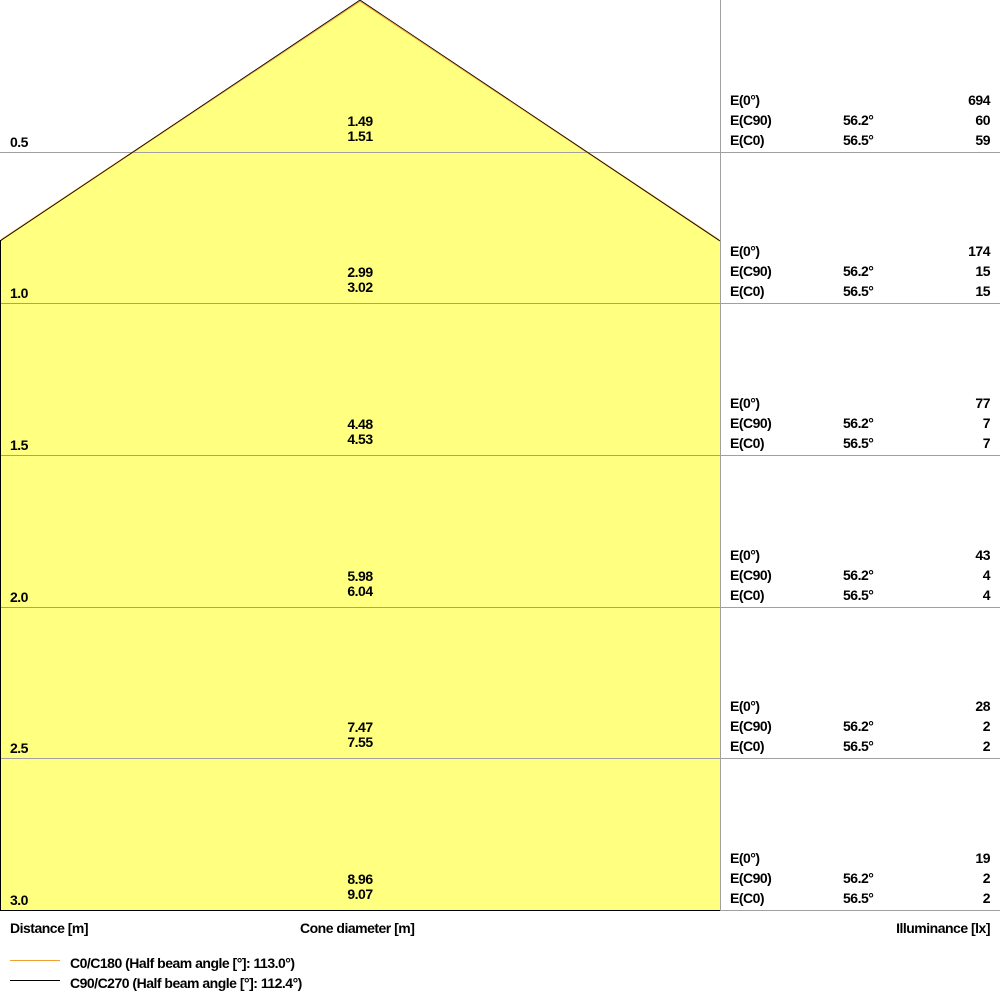 The height and width of the screenshot is (1000, 1000). Describe the element at coordinates (360, 591) in the screenshot. I see `cone-diameter-c0: 6.04` at that location.